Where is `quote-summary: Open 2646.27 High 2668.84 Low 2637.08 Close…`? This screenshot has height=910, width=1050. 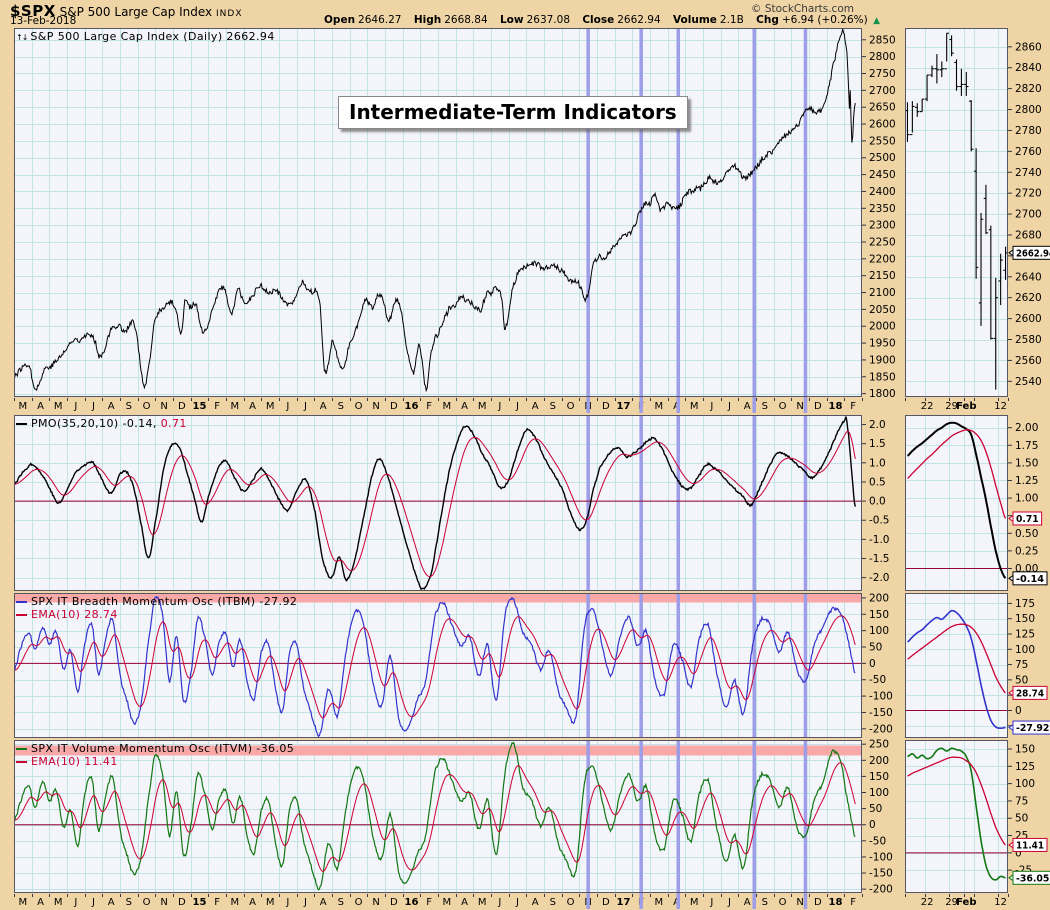 quote-summary: Open 2646.27 High 2668.84 Low 2637.08 Close… is located at coordinates (597, 20).